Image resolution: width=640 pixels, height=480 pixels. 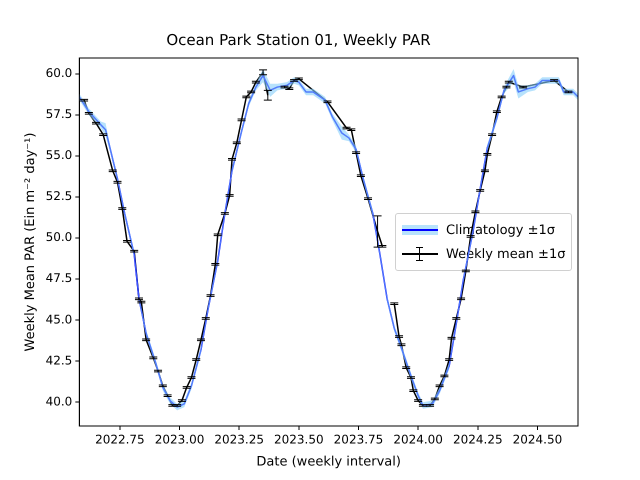 I want to click on chart-title: Ocean Park Station 01, Weekly PAR, so click(x=298, y=39).